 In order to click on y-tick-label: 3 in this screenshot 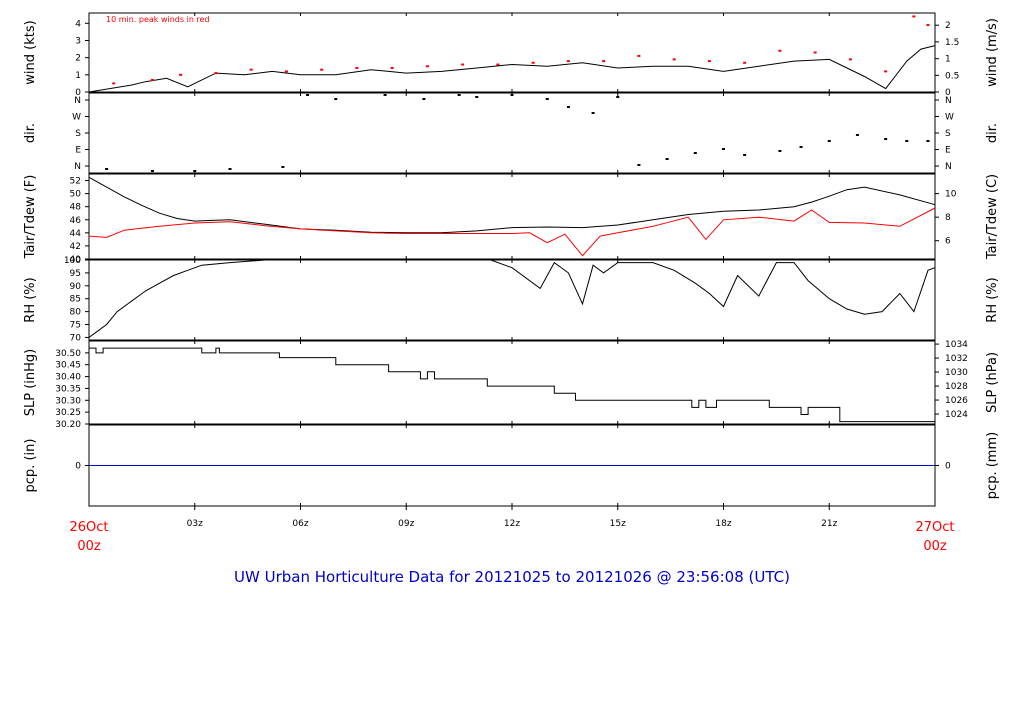, I will do `click(78, 41)`.